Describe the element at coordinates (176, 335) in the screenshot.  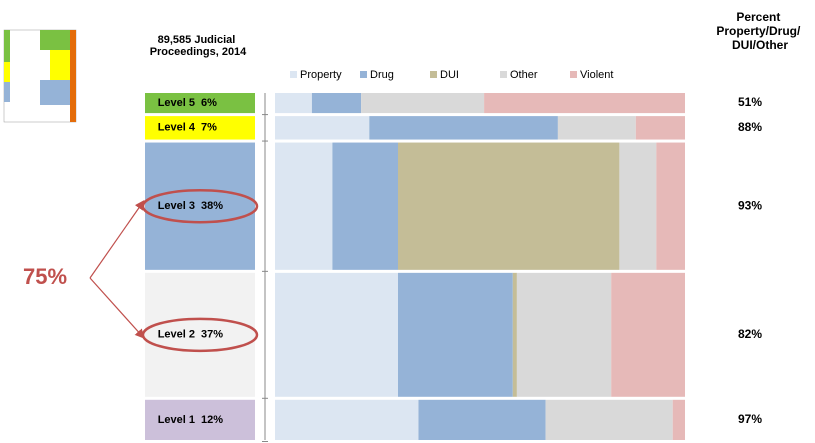
I see `level-label: Level 2` at that location.